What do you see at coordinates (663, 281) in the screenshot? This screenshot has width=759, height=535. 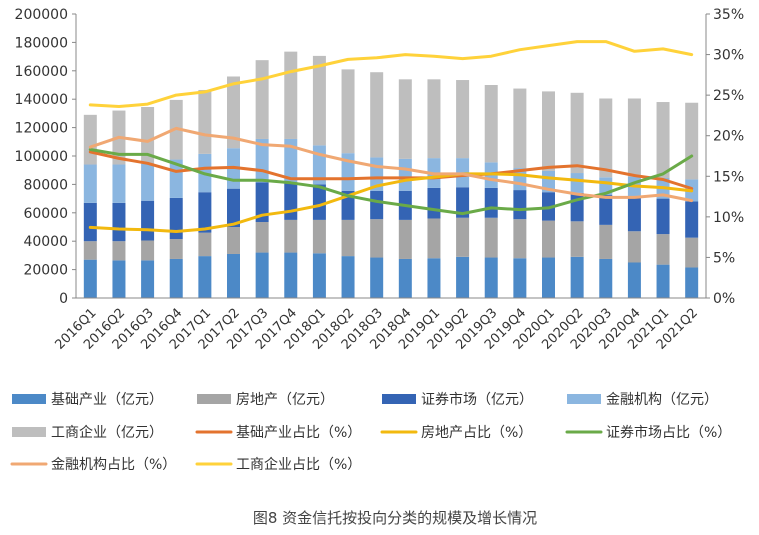 I see `bar-1-2021Q1` at bounding box center [663, 281].